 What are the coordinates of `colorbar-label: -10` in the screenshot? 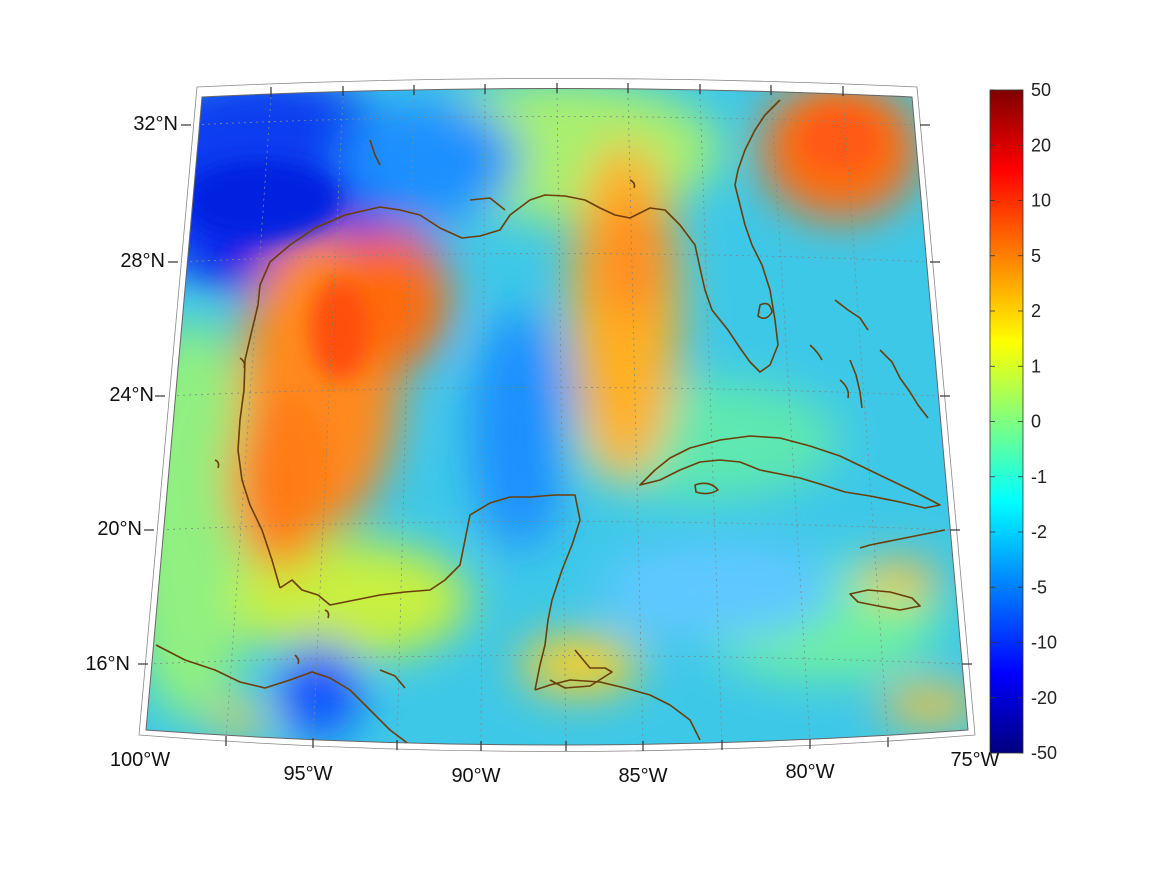 It's located at (1044, 643).